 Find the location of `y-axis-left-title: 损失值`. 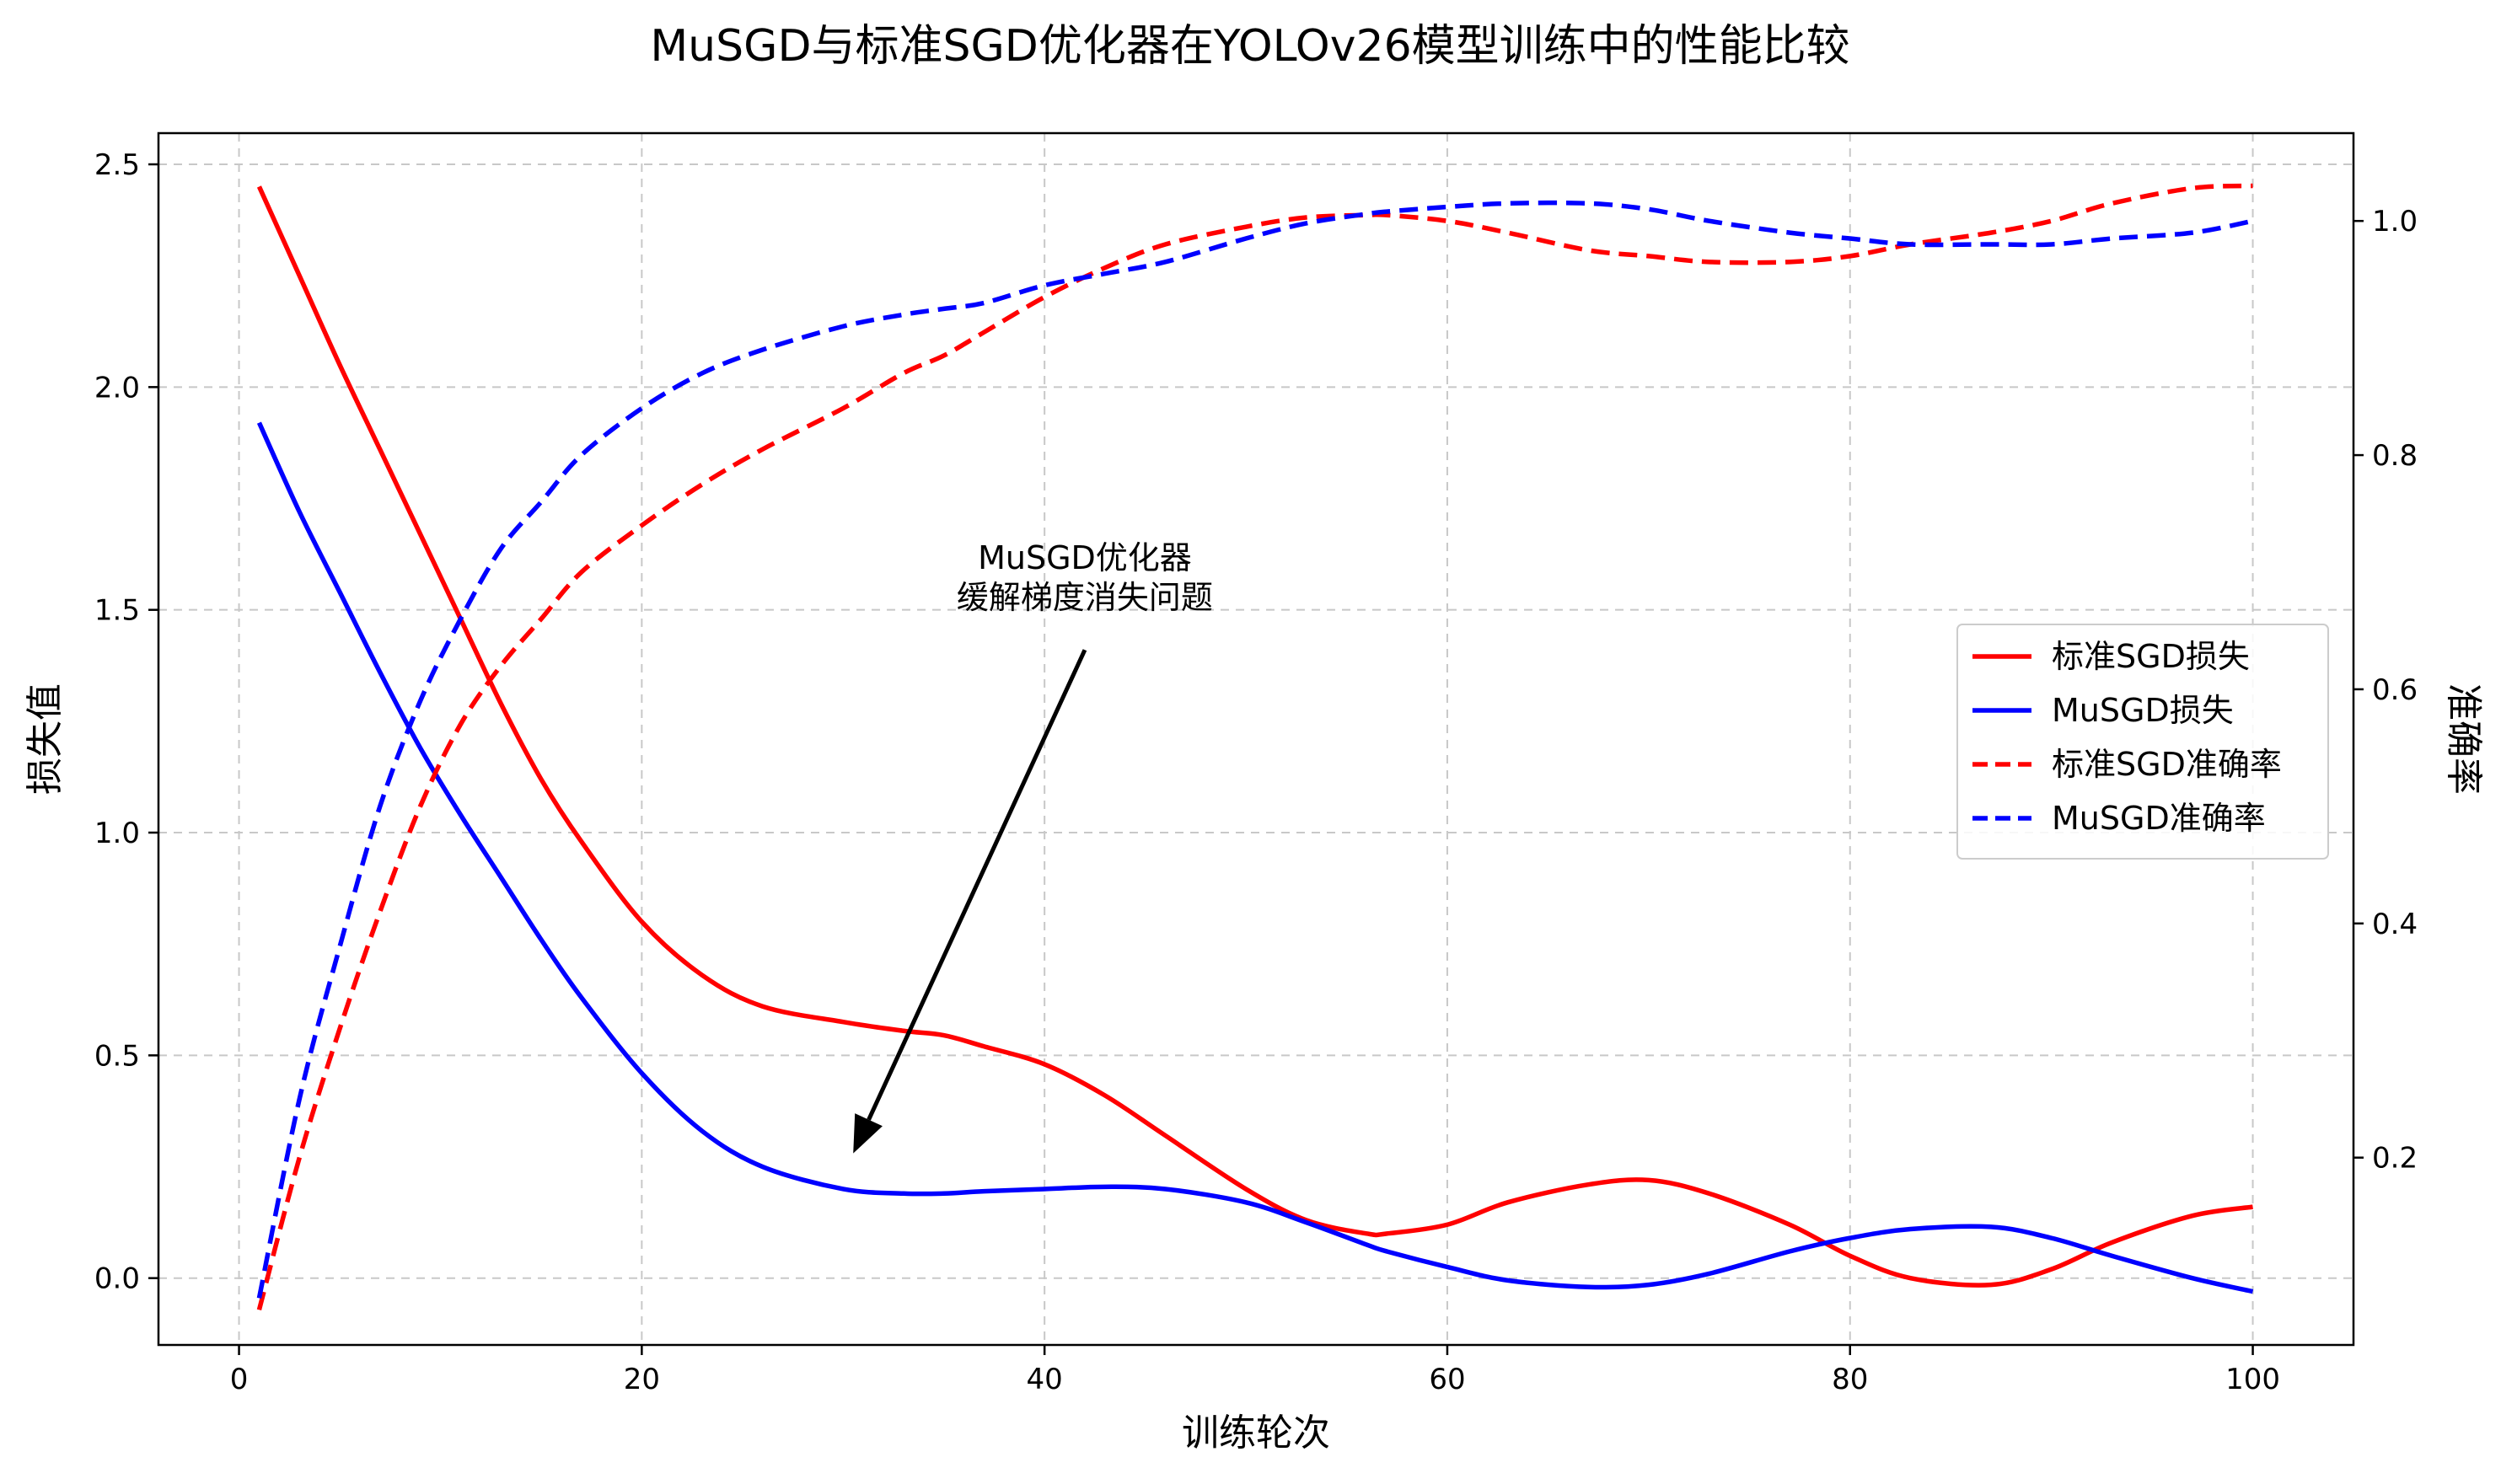

y-axis-left-title: 损失值 is located at coordinates (45, 739).